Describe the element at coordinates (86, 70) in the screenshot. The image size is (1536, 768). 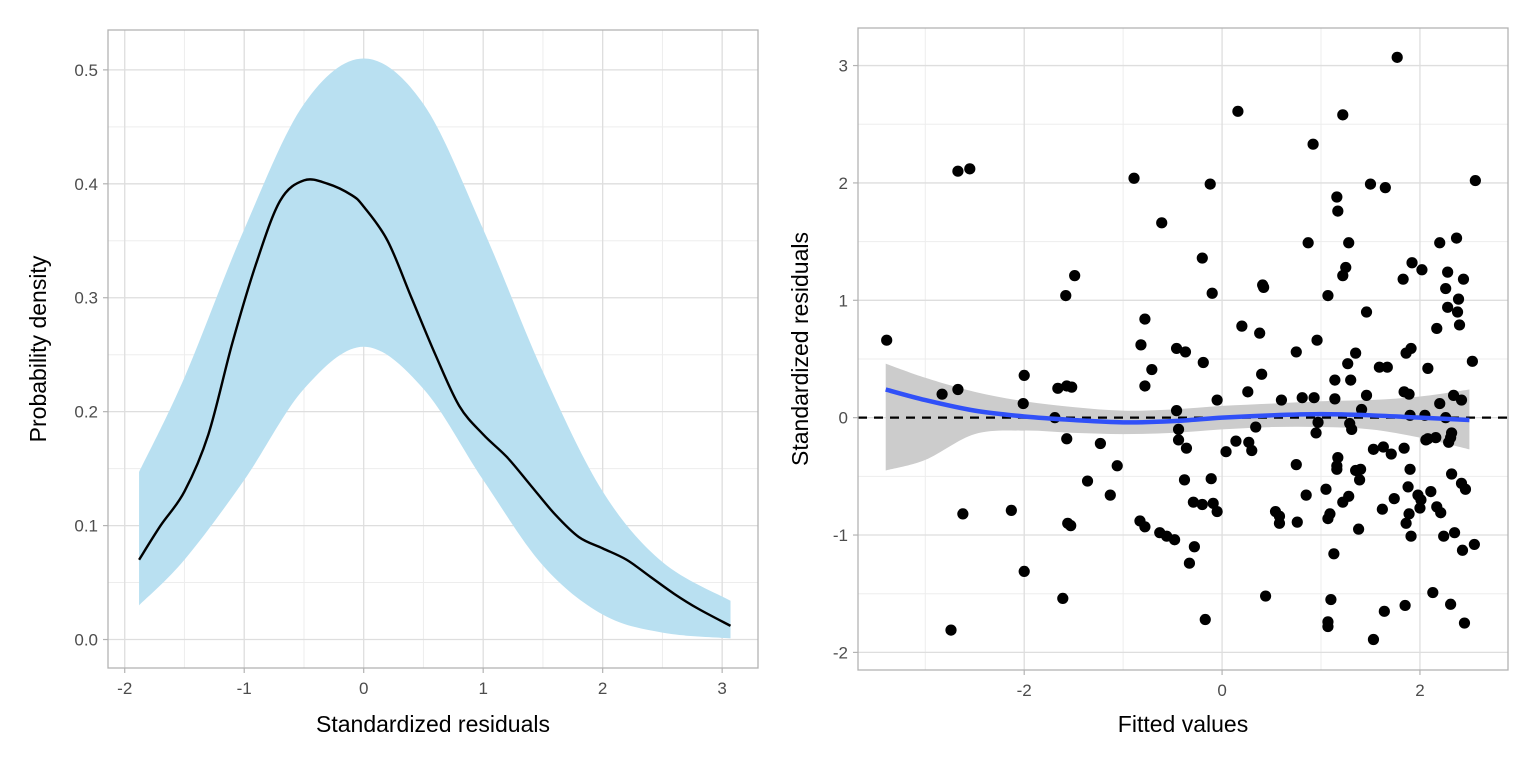
I see `y-tick-label: 0.5` at that location.